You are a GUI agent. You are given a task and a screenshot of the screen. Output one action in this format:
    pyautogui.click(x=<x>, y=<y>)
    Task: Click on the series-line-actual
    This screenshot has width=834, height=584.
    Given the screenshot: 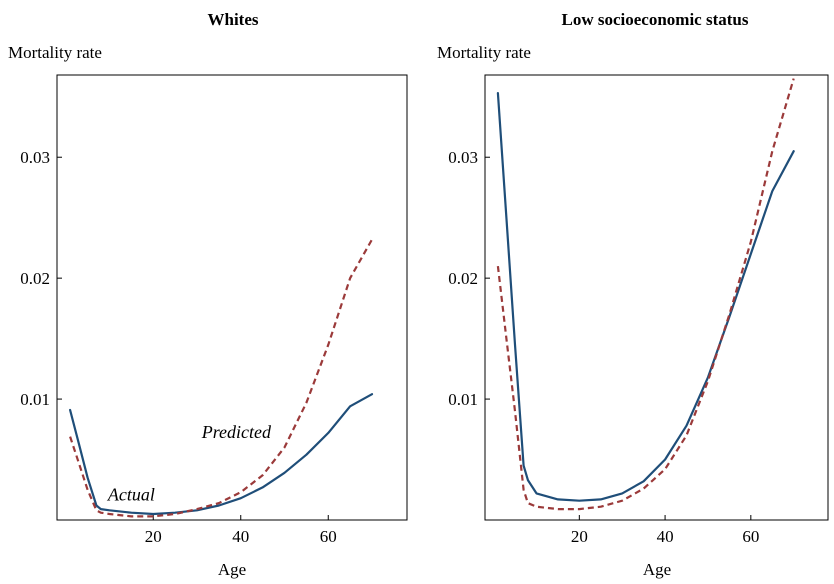 What is the action you would take?
    pyautogui.click(x=221, y=454)
    